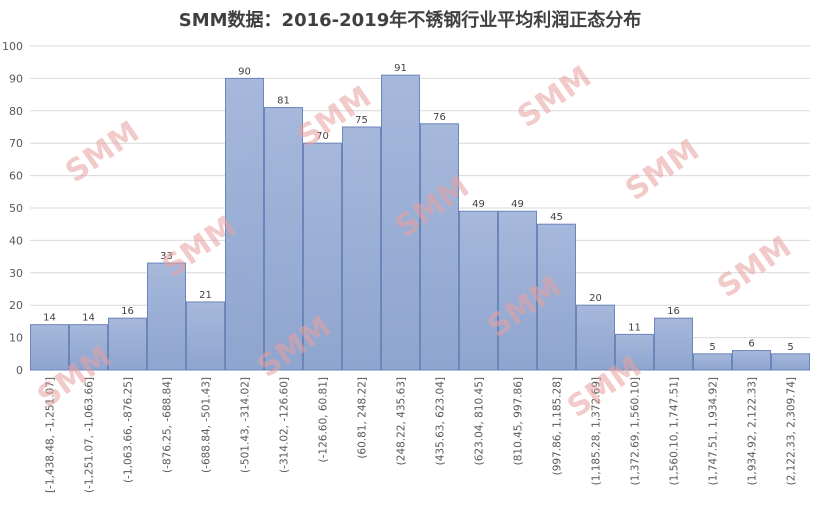  I want to click on x-tick-label: (-126.60, 60.81], so click(324, 419).